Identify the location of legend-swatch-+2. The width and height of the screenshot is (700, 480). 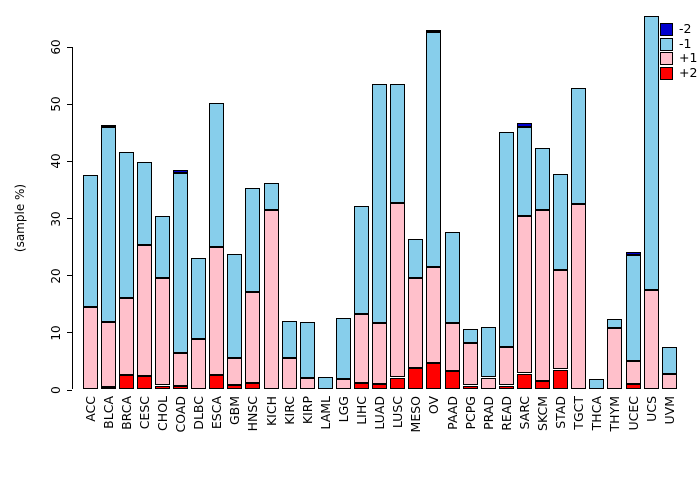
(666, 73).